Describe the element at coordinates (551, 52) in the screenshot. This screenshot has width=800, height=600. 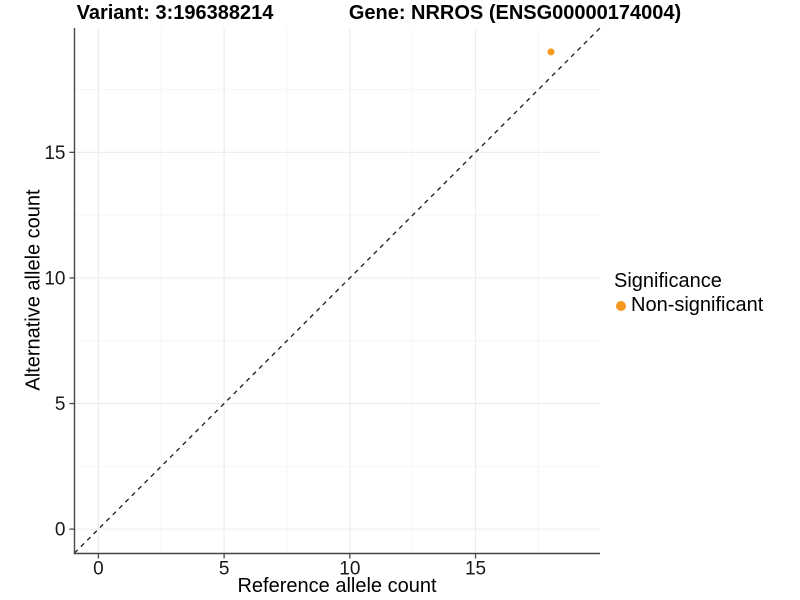
I see `data-point` at that location.